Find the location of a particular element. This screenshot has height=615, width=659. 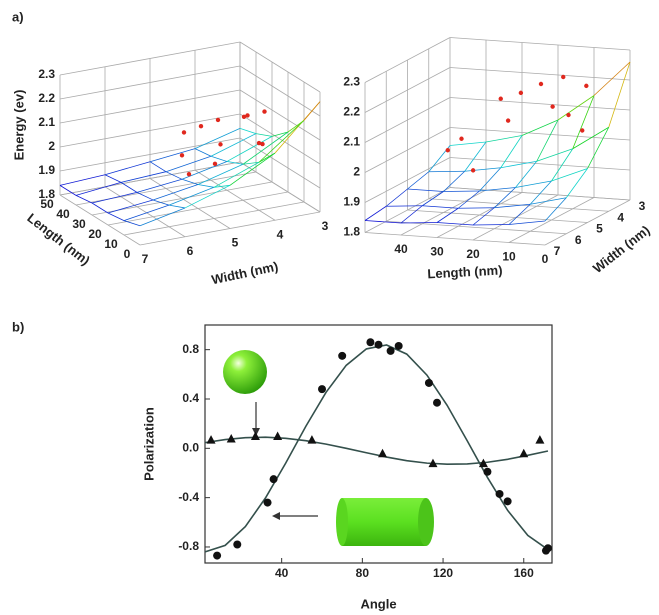

x-axis-title: Angle is located at coordinates (378, 603).